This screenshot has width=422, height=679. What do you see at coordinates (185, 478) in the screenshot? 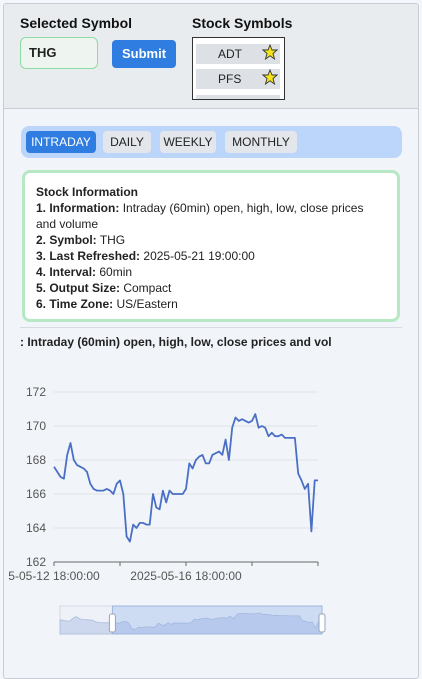
I see `price-series-line` at bounding box center [185, 478].